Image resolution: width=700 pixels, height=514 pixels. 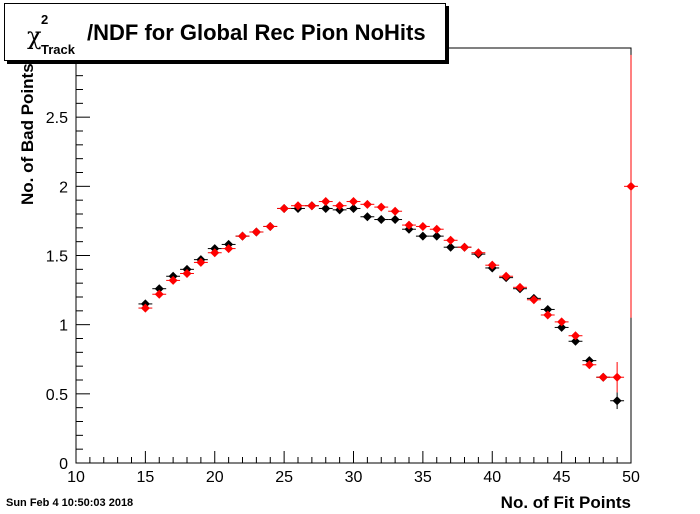 I want to click on title-superscript: 2, so click(x=45, y=19).